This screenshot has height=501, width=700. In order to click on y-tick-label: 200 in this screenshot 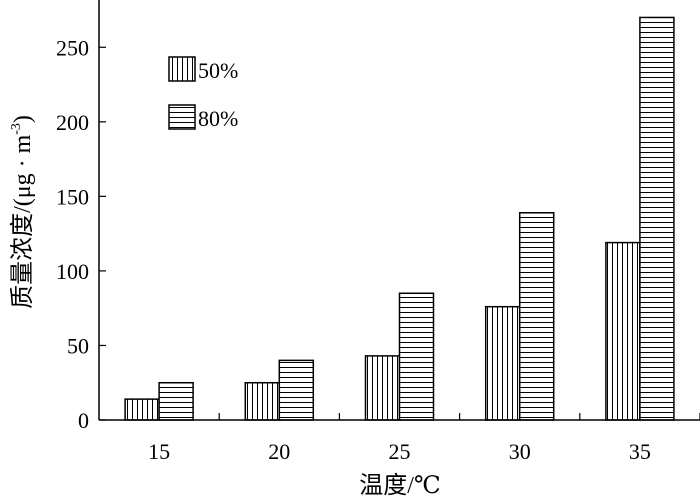, I will do `click(72, 122)`.